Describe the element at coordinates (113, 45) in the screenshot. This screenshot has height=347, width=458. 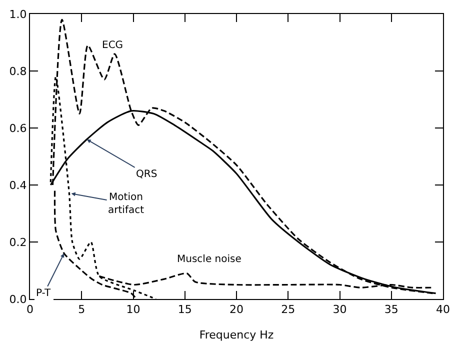
I see `annotation: ECG` at that location.